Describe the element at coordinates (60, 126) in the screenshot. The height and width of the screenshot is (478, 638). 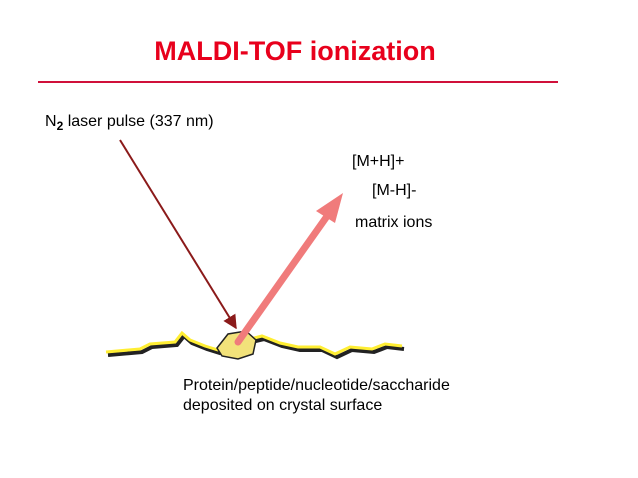
I see `laser-subscript: 2` at that location.